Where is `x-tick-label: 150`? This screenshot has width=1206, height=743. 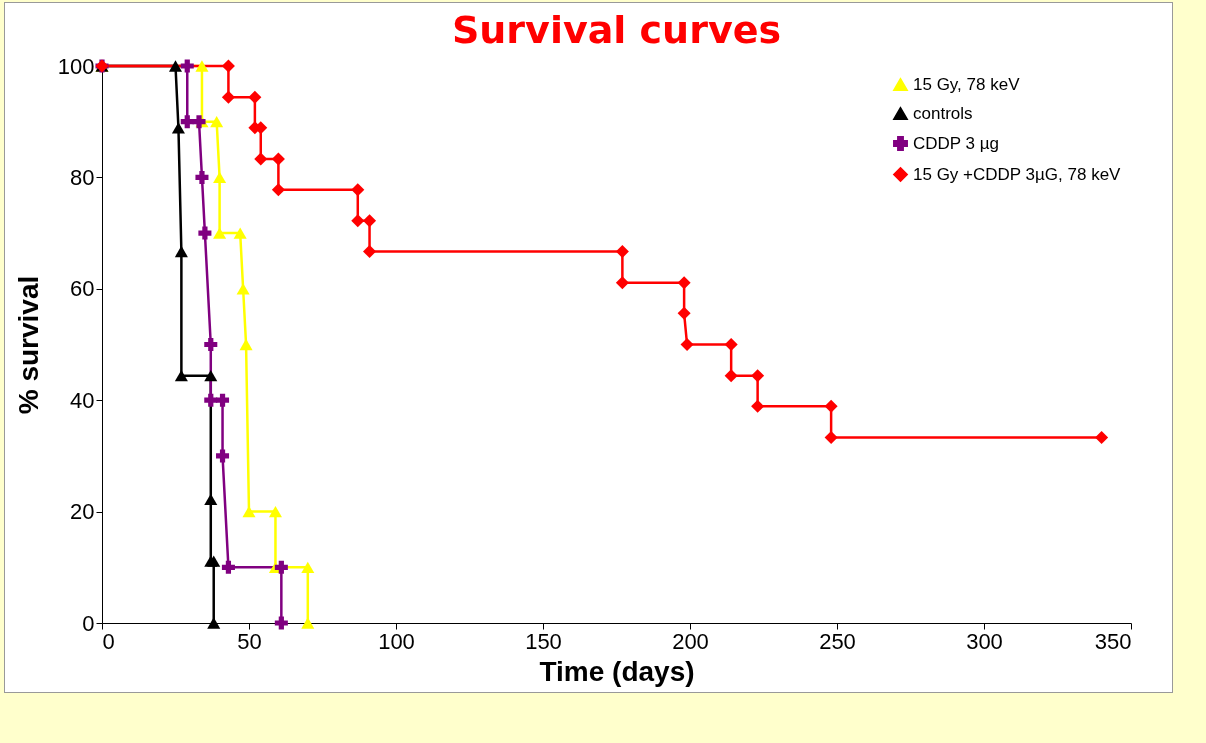 x-tick-label: 150 is located at coordinates (543, 641).